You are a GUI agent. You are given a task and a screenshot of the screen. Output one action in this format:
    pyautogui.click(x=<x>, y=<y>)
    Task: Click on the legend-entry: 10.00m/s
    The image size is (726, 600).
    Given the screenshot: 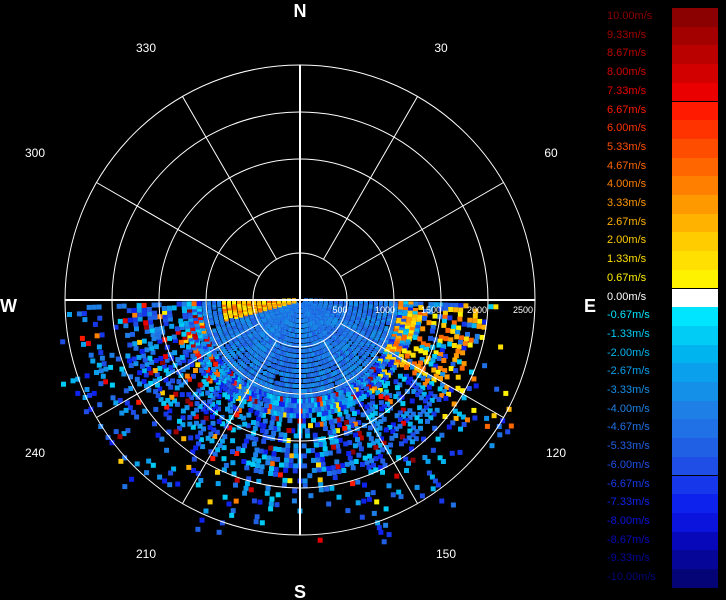 What is the action you would take?
    pyautogui.click(x=662, y=17)
    